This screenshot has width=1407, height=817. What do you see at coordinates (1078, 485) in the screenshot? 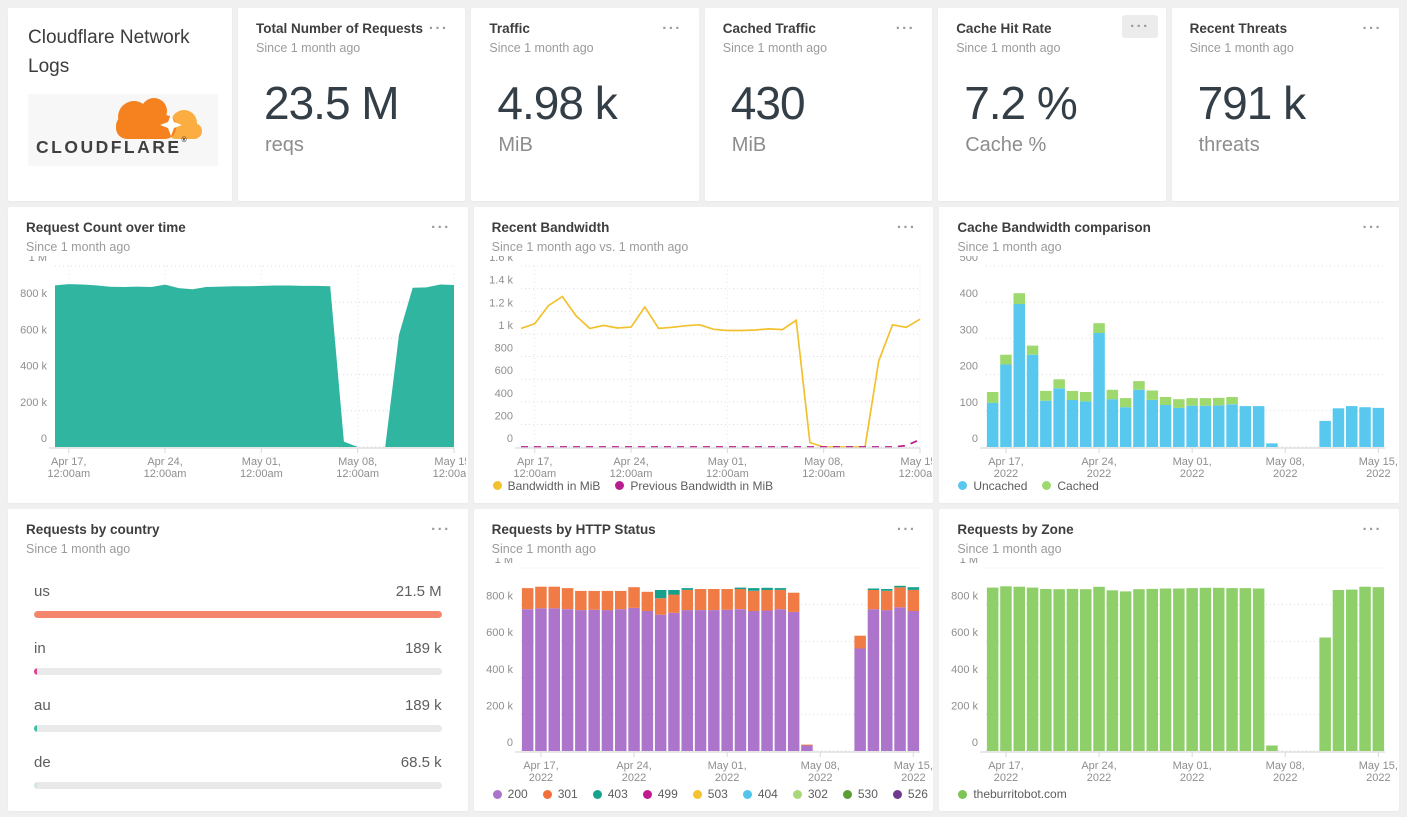
I see `legend-label: Cached` at bounding box center [1078, 485].